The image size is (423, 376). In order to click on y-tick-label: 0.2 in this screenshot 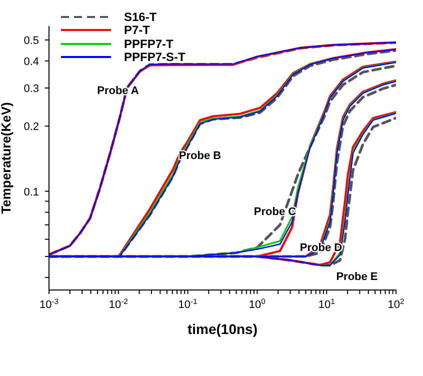, I will do `click(31, 127)`.